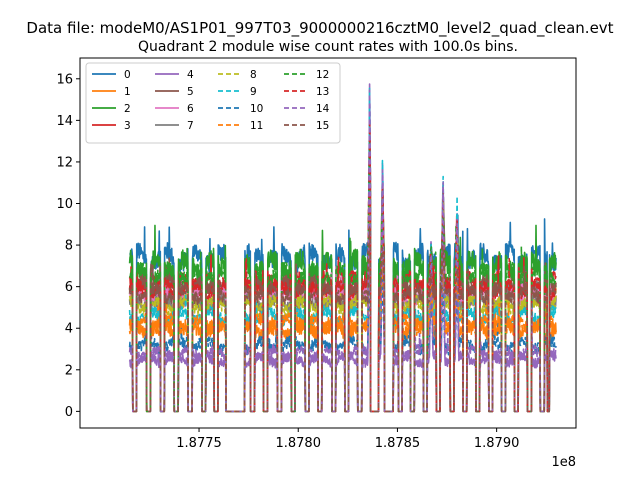 This screenshot has height=480, width=640. What do you see at coordinates (69, 329) in the screenshot?
I see `y-tick-label: 4` at bounding box center [69, 329].